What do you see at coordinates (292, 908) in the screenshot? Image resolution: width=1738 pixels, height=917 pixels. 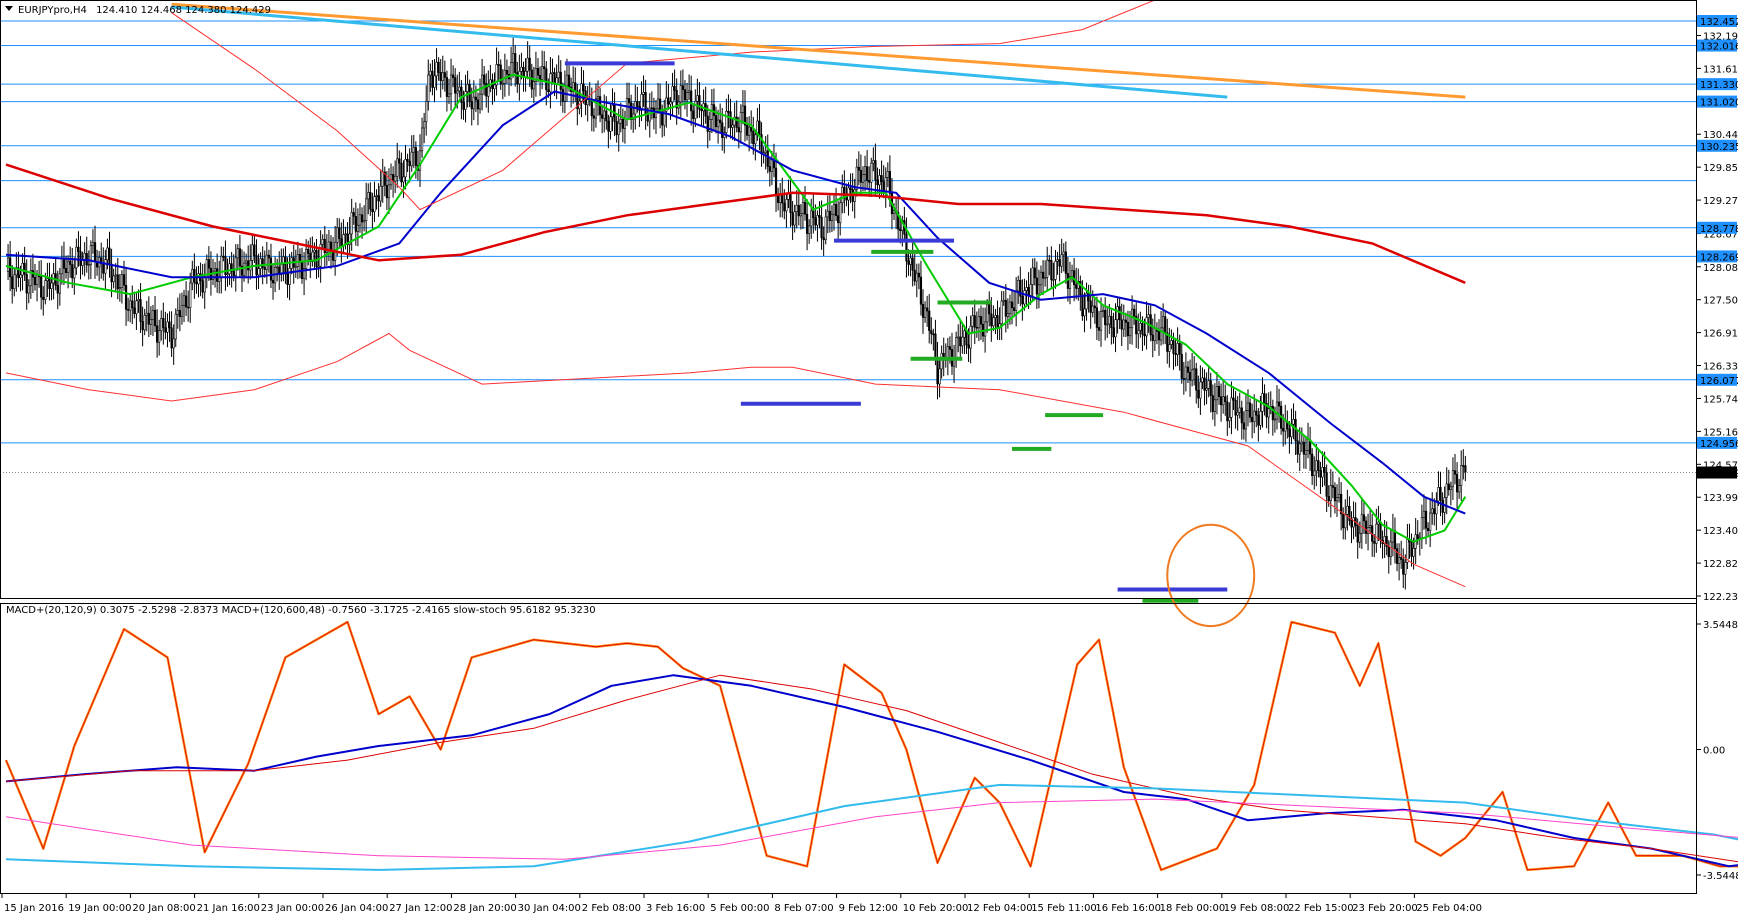 I see `time-tick-label: 23 Jan 00:00` at bounding box center [292, 908].